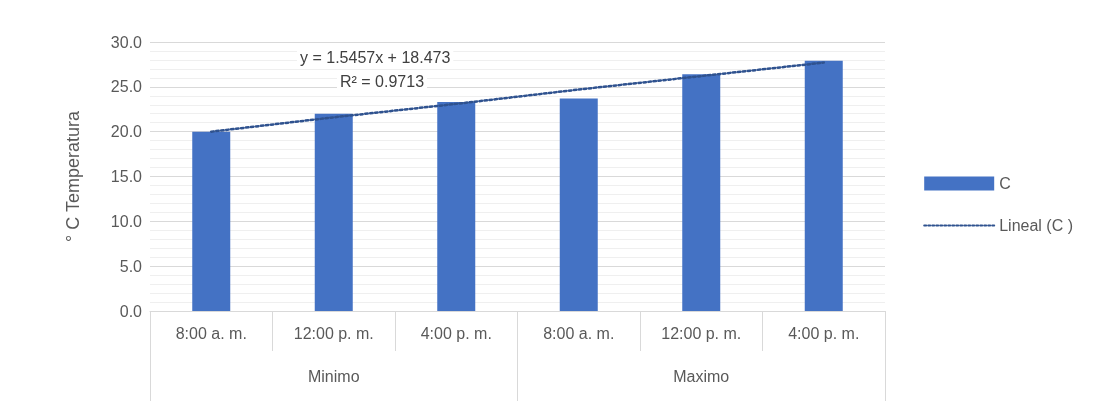 The image size is (1106, 409). What do you see at coordinates (375, 57) in the screenshot?
I see `annotation: y = 1.5457x + 18.473` at bounding box center [375, 57].